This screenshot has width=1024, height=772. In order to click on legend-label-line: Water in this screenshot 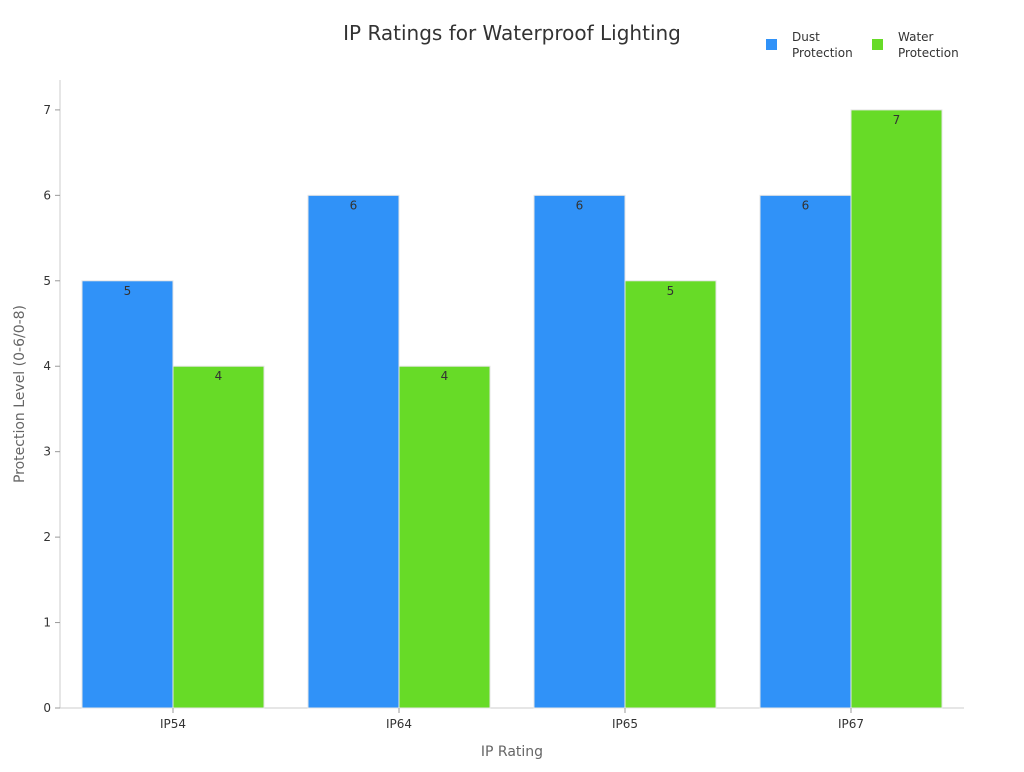, I will do `click(916, 37)`.